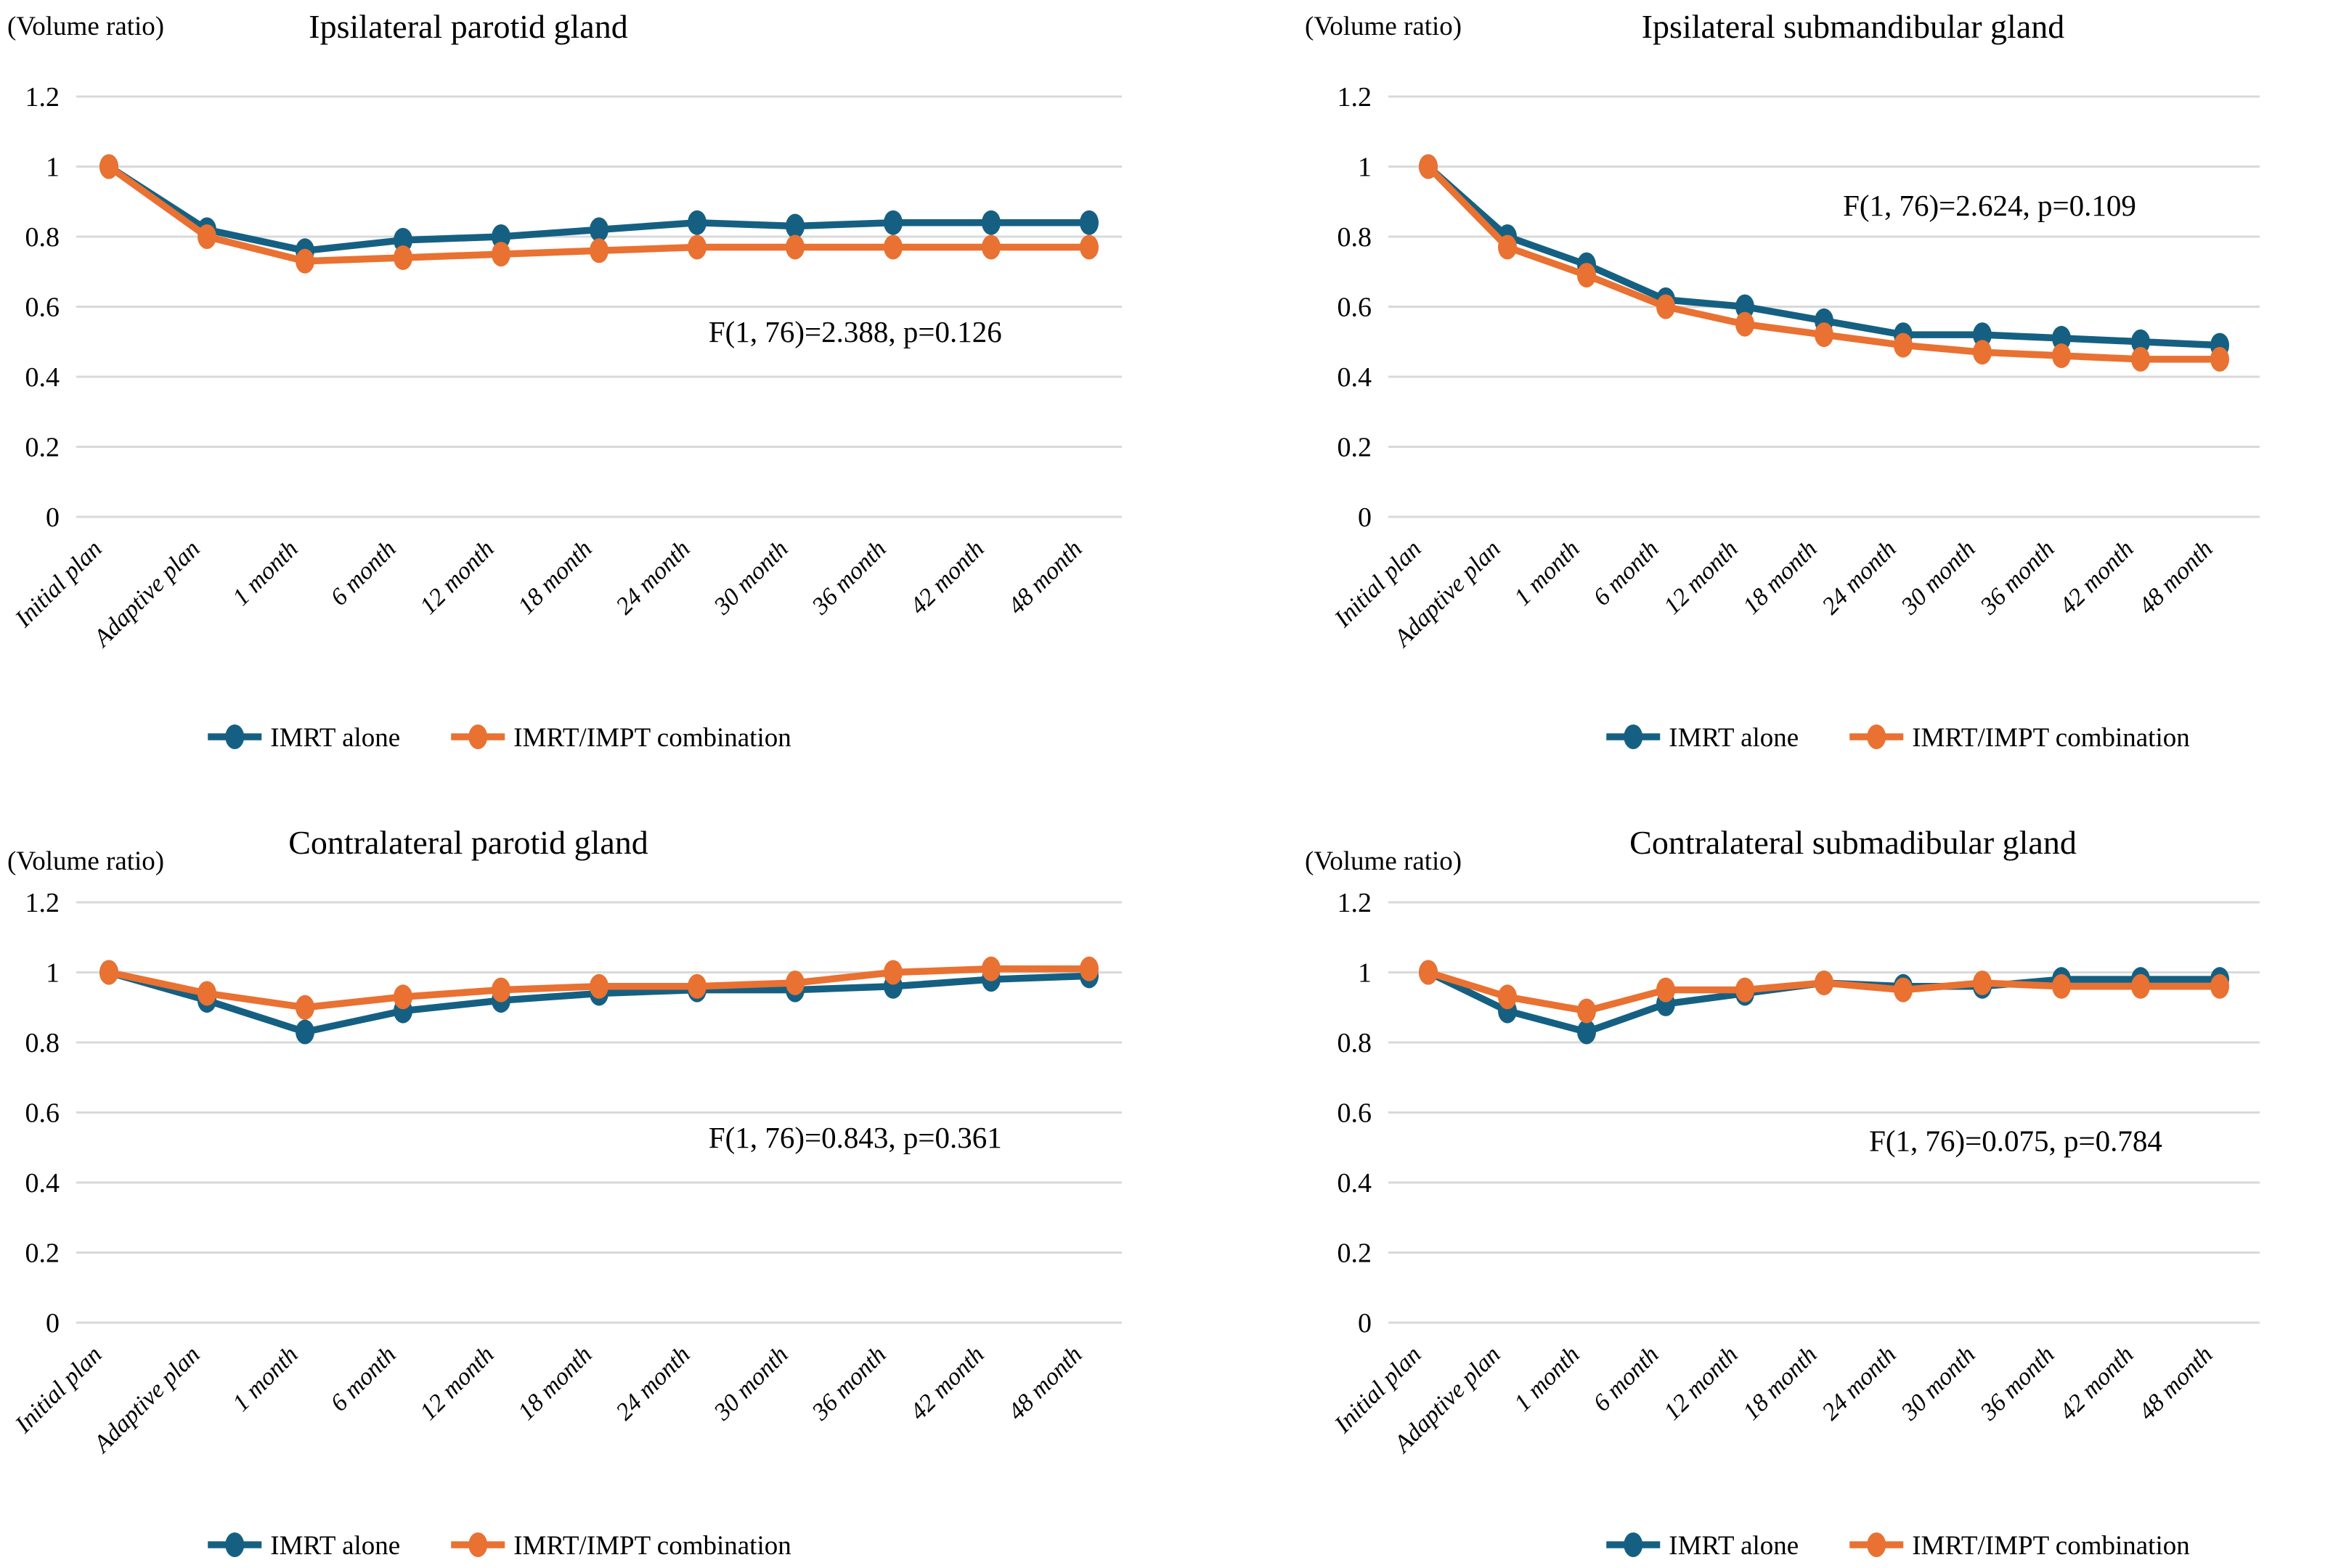 This screenshot has width=2341, height=1568. What do you see at coordinates (468, 843) in the screenshot?
I see `chart-title: Contralateral parotid gland` at bounding box center [468, 843].